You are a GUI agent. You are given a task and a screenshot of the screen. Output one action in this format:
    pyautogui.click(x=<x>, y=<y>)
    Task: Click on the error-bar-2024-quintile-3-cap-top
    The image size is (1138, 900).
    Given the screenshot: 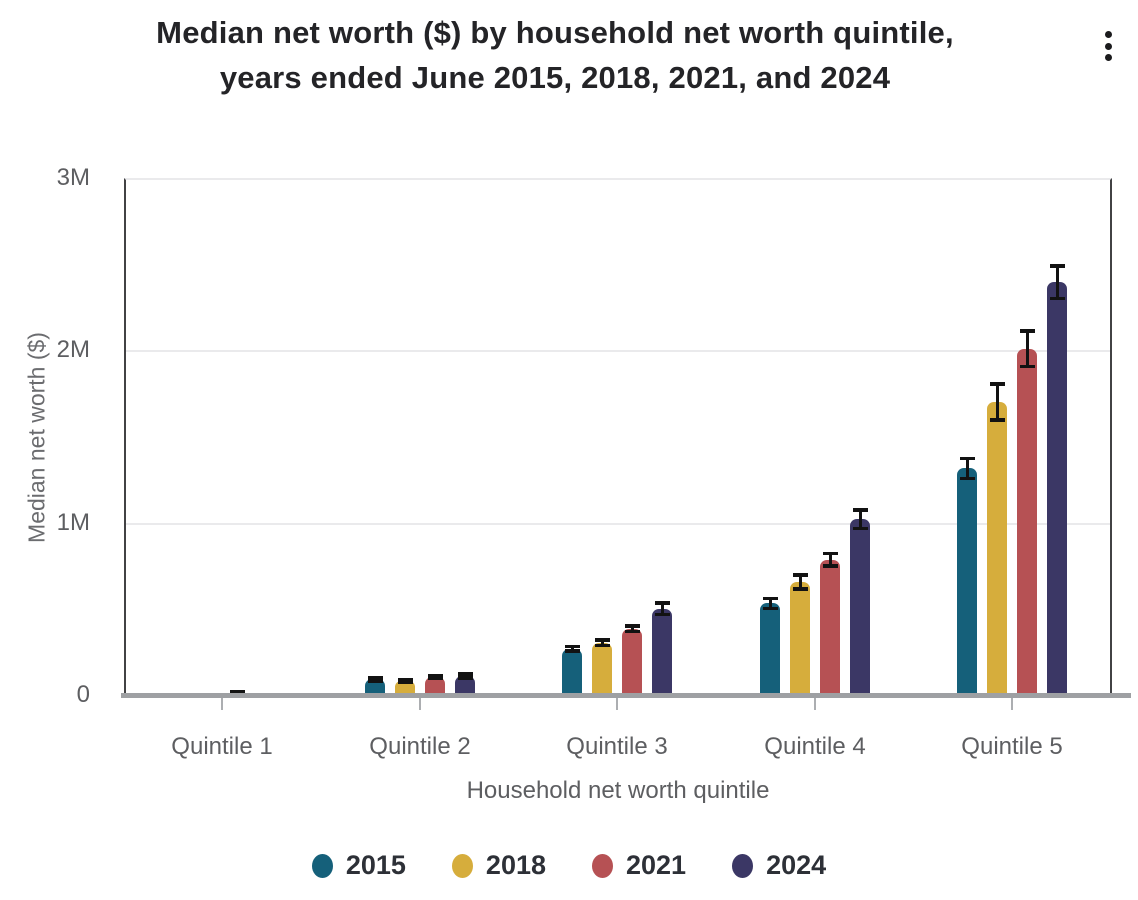 What is the action you would take?
    pyautogui.click(x=662, y=603)
    